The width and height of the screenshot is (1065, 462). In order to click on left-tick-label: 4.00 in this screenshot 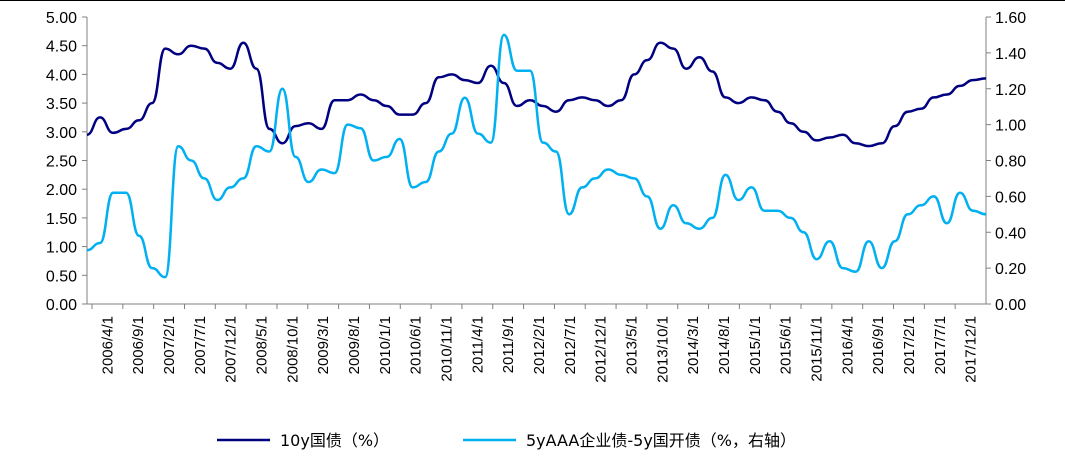, I will do `click(61, 75)`.